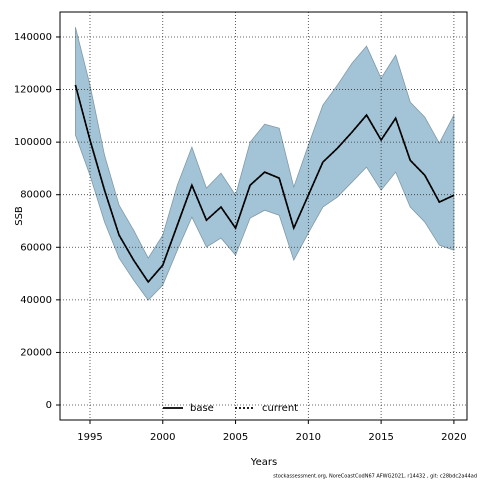 The width and height of the screenshot is (480, 480). I want to click on y-tick-label: 20000, so click(36, 352).